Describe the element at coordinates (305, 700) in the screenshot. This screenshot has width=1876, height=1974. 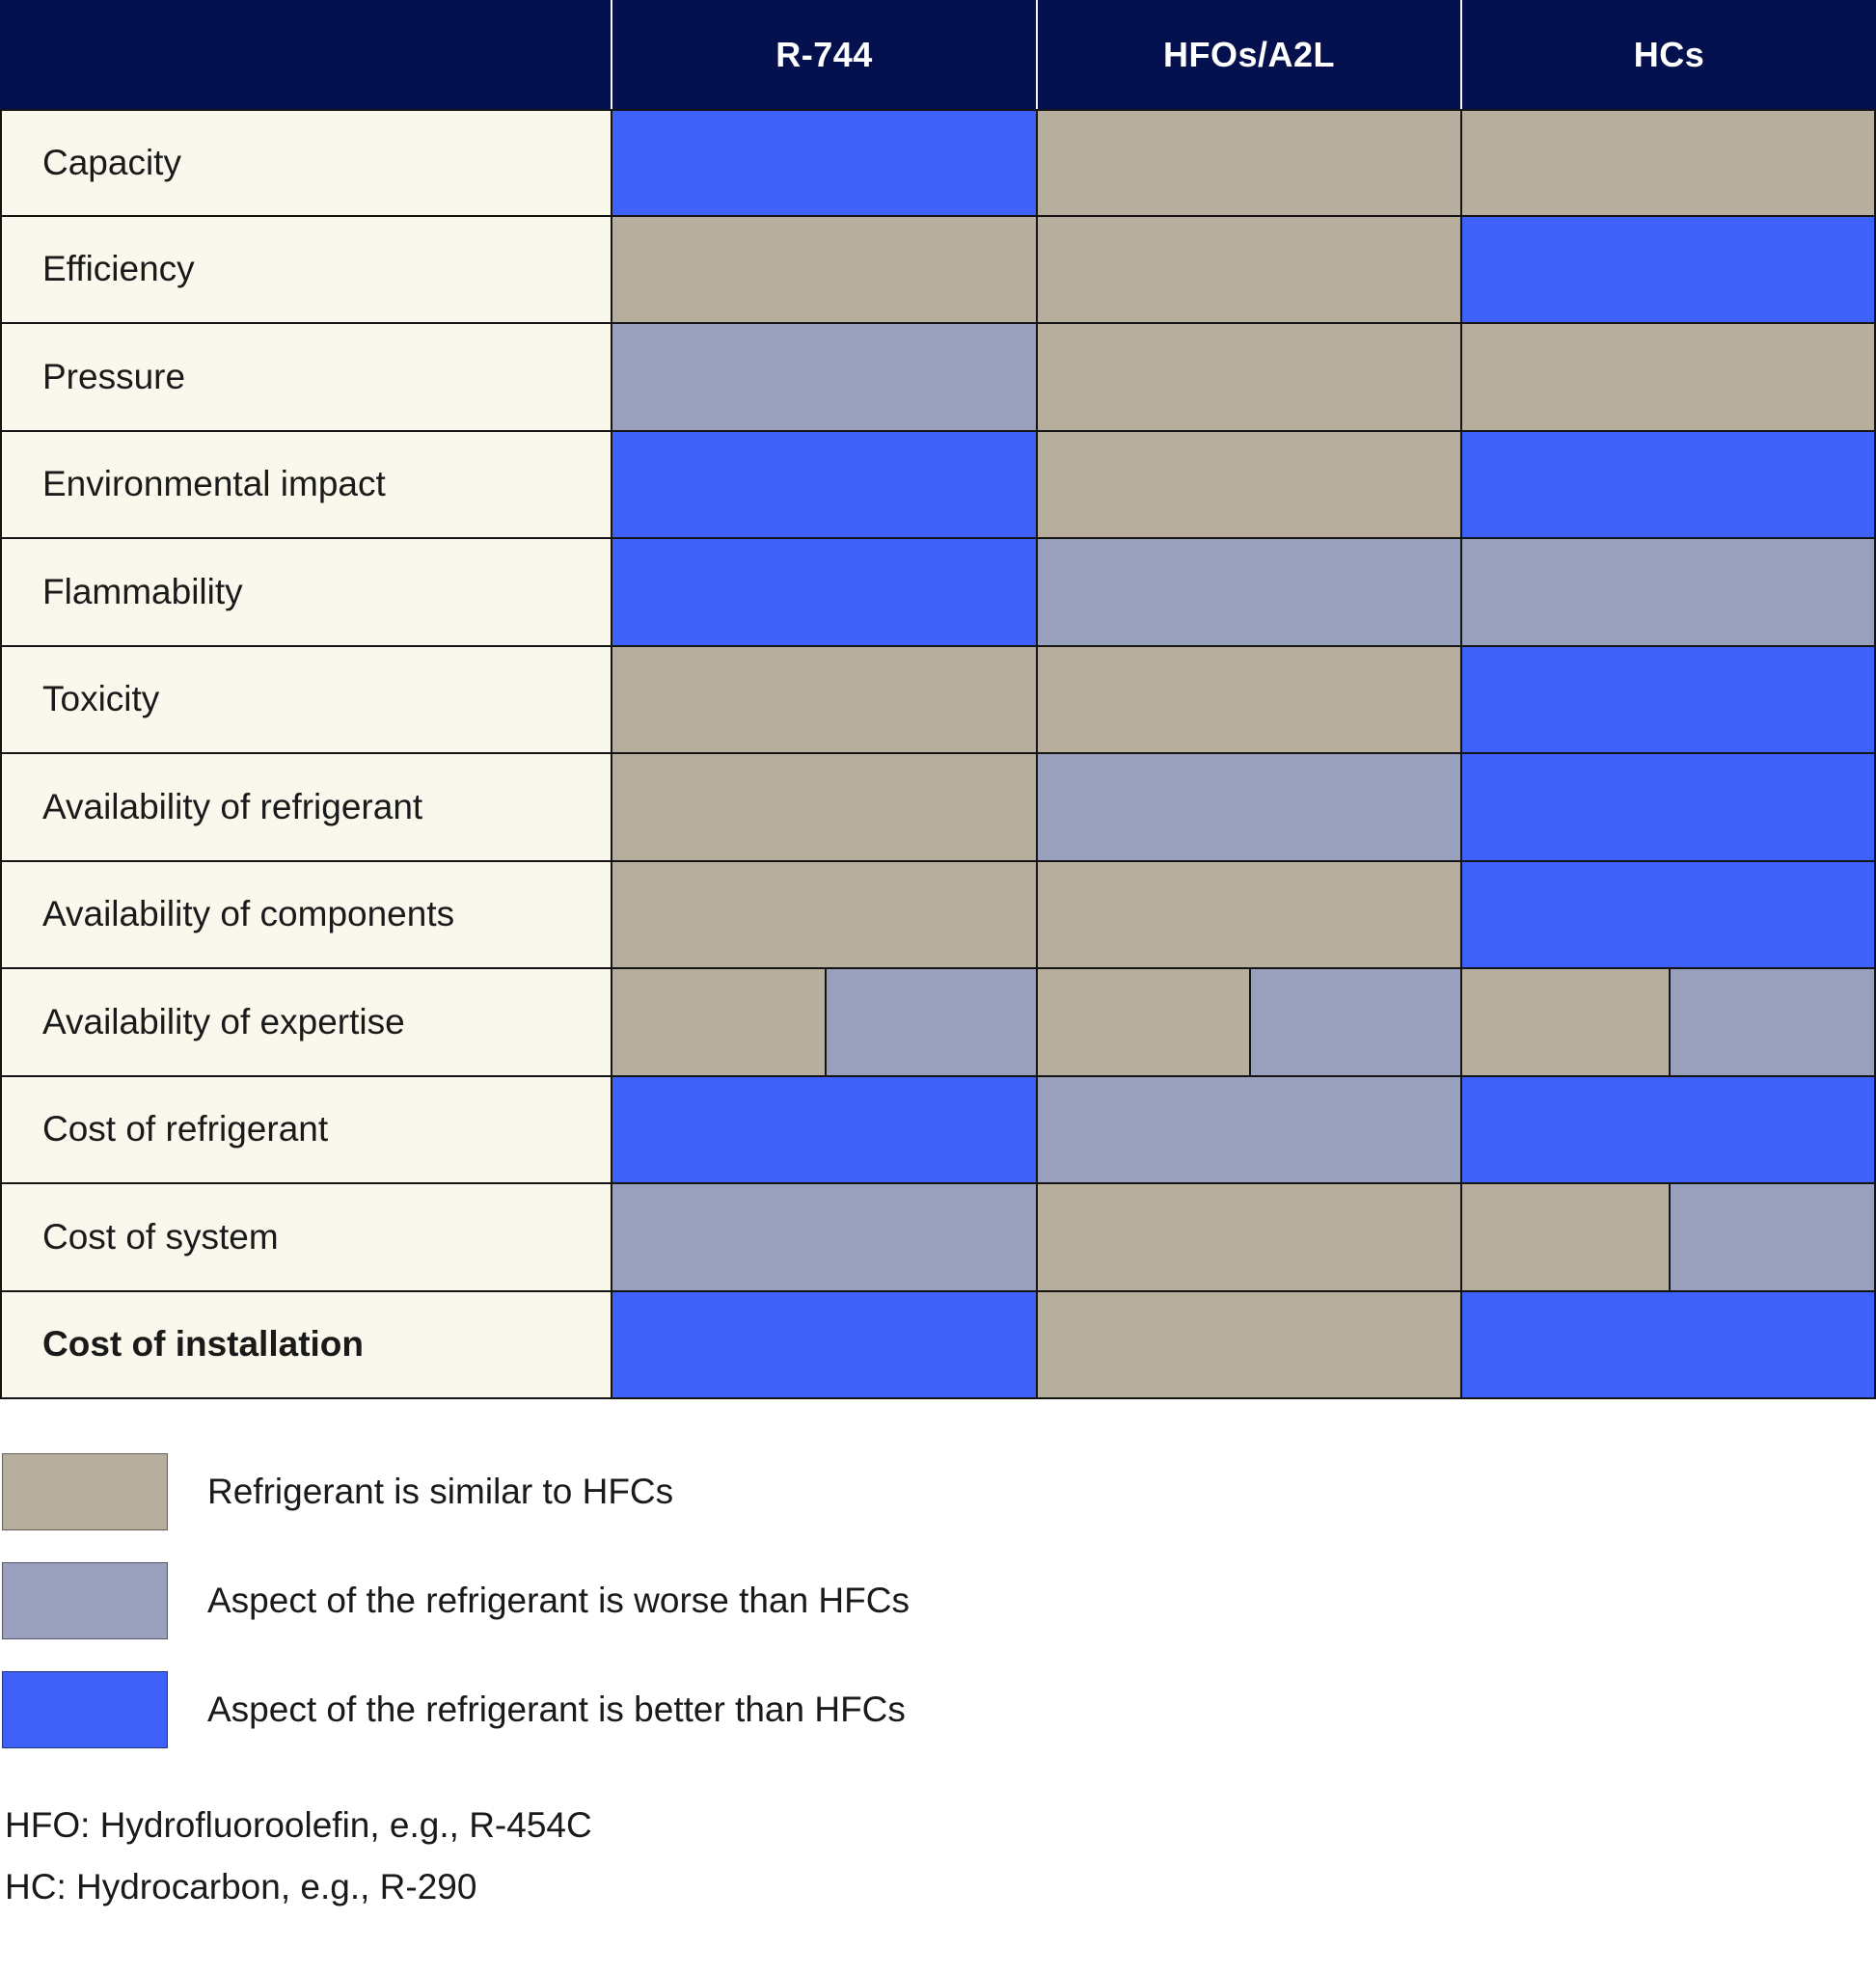
I see `row-label: Toxicity` at that location.